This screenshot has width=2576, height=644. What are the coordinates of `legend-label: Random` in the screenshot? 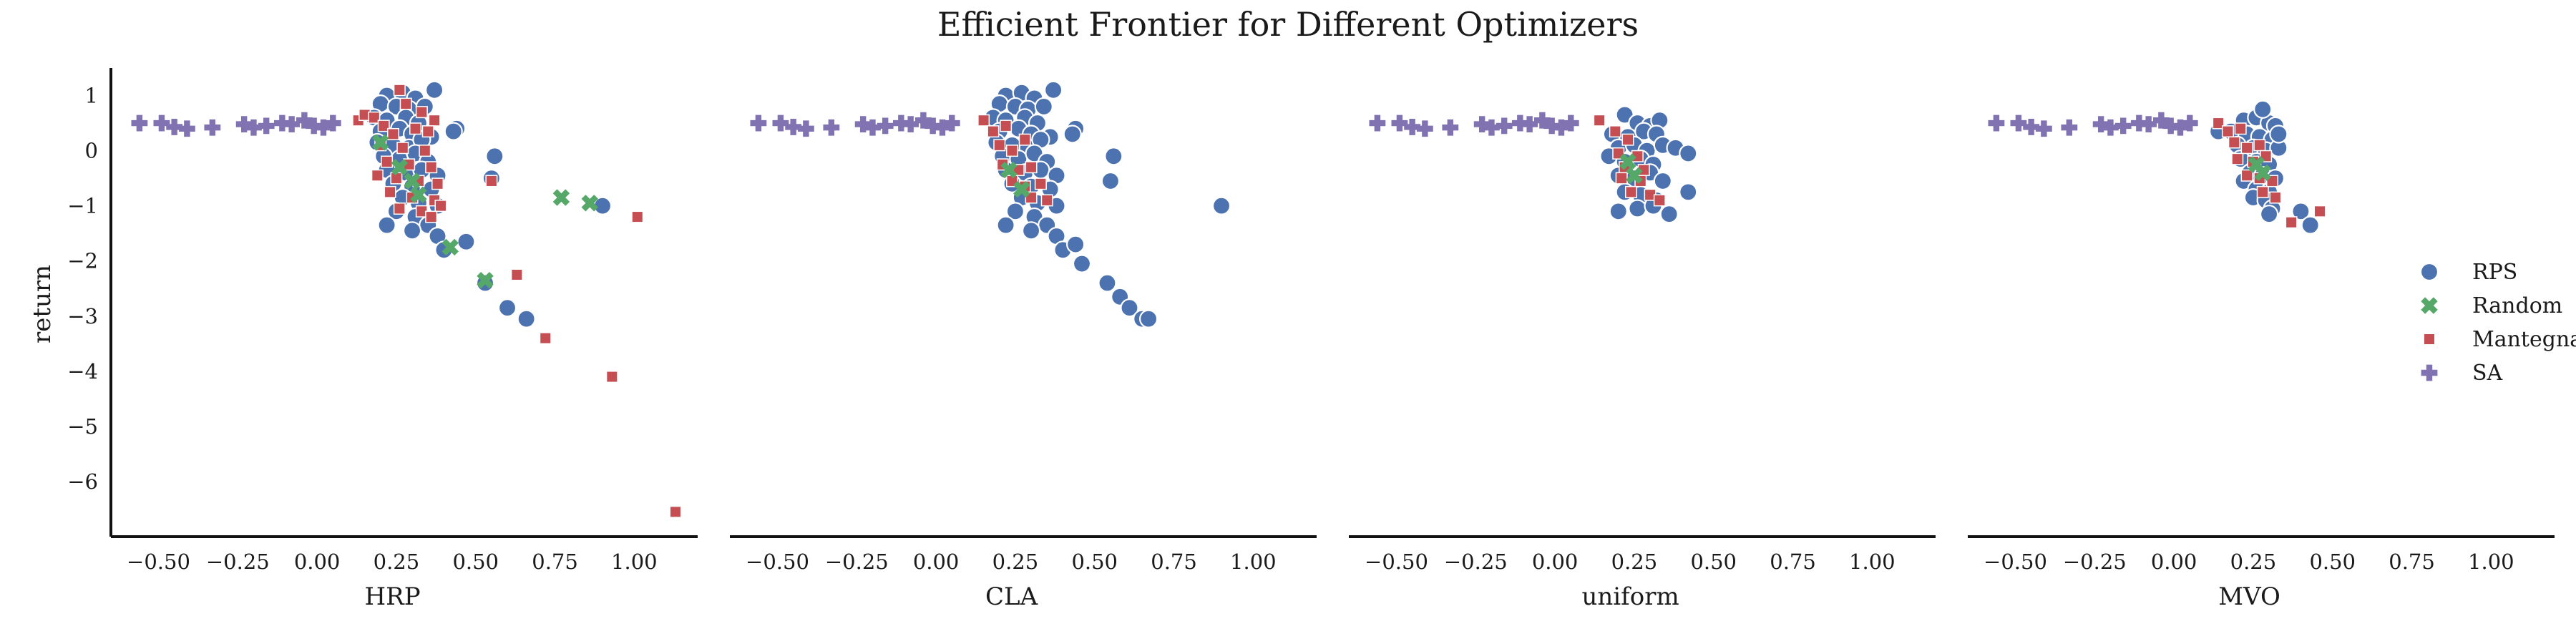 It's located at (2517, 305).